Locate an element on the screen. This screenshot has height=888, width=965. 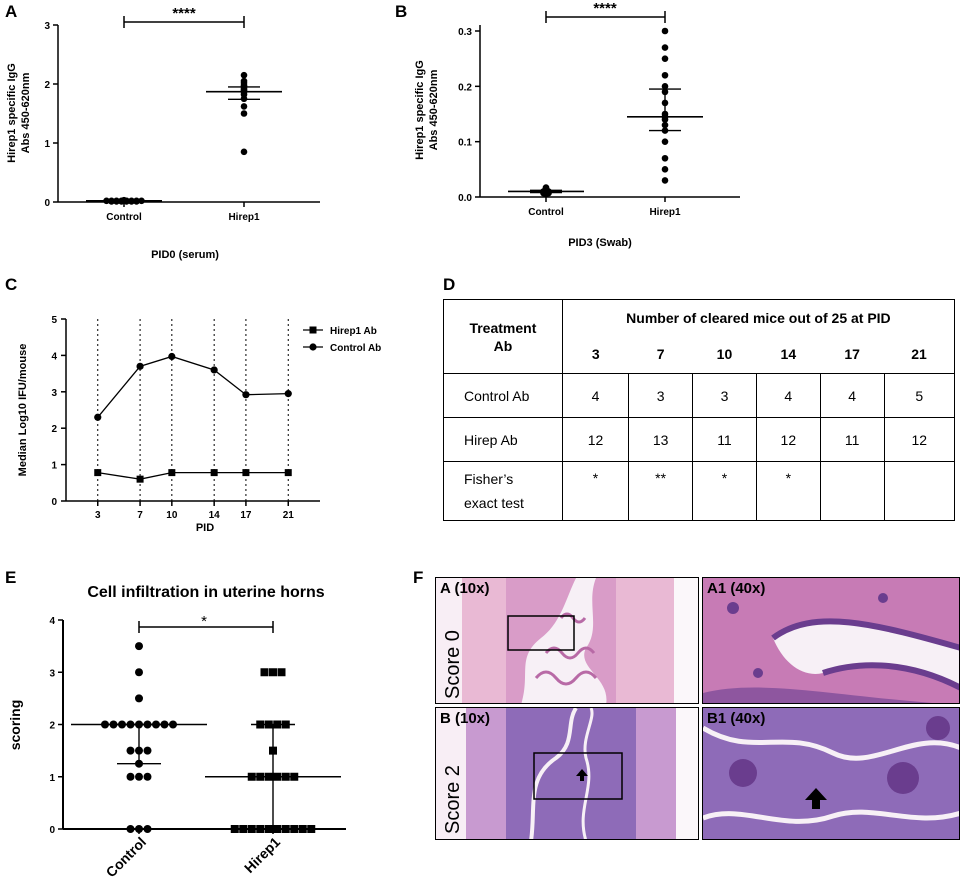
panel-c-legend-label: Hirep1 Ab is located at coordinates (353, 331).